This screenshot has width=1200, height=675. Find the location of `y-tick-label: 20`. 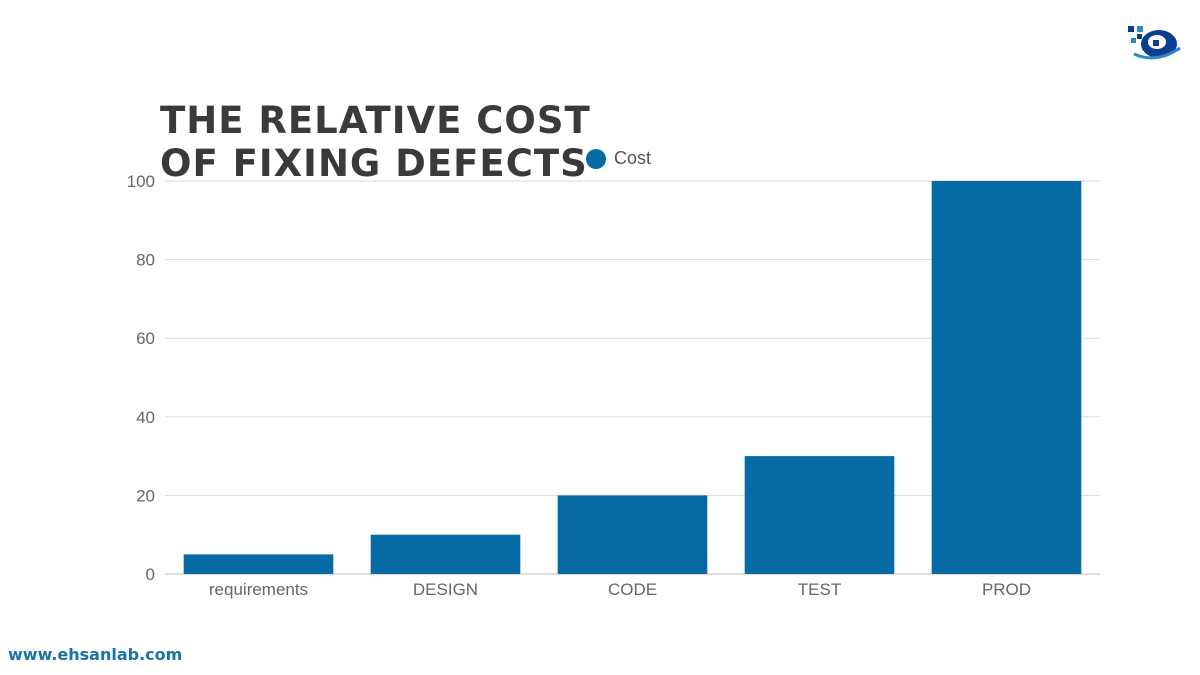

y-tick-label: 20 is located at coordinates (145, 495).